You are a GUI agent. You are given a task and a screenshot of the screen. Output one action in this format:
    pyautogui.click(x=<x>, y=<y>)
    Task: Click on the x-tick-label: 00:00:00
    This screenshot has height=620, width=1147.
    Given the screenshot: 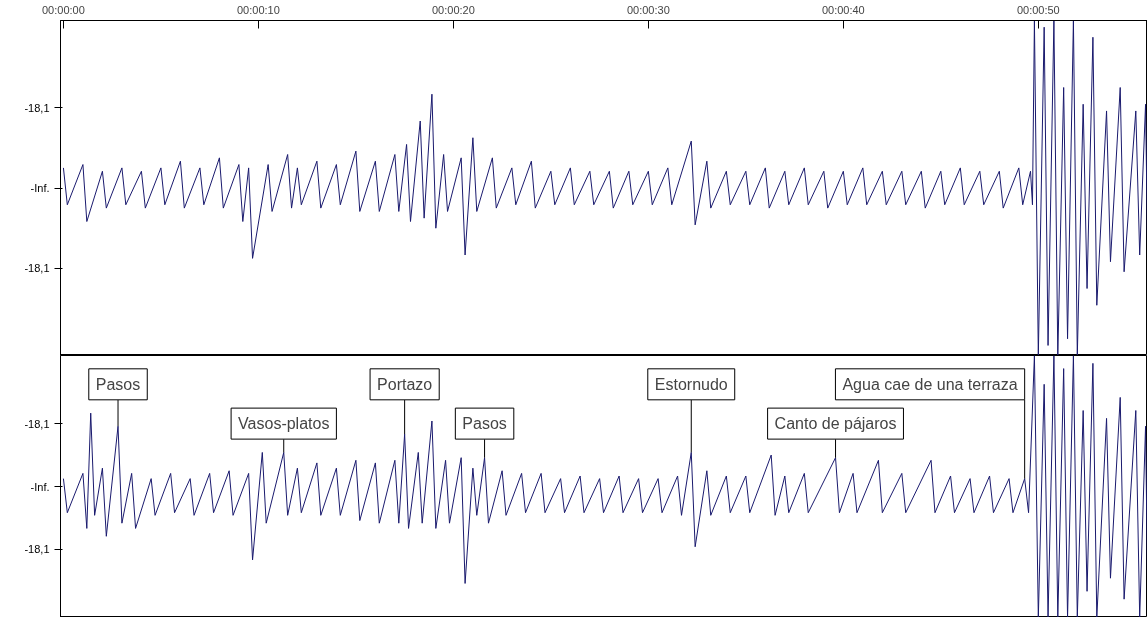 What is the action you would take?
    pyautogui.click(x=63, y=9)
    